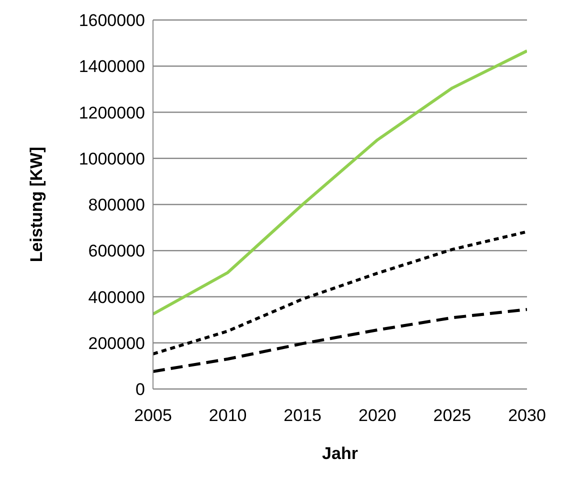 The width and height of the screenshot is (565, 477). What do you see at coordinates (116, 297) in the screenshot?
I see `y-tick-label: 400000` at bounding box center [116, 297].